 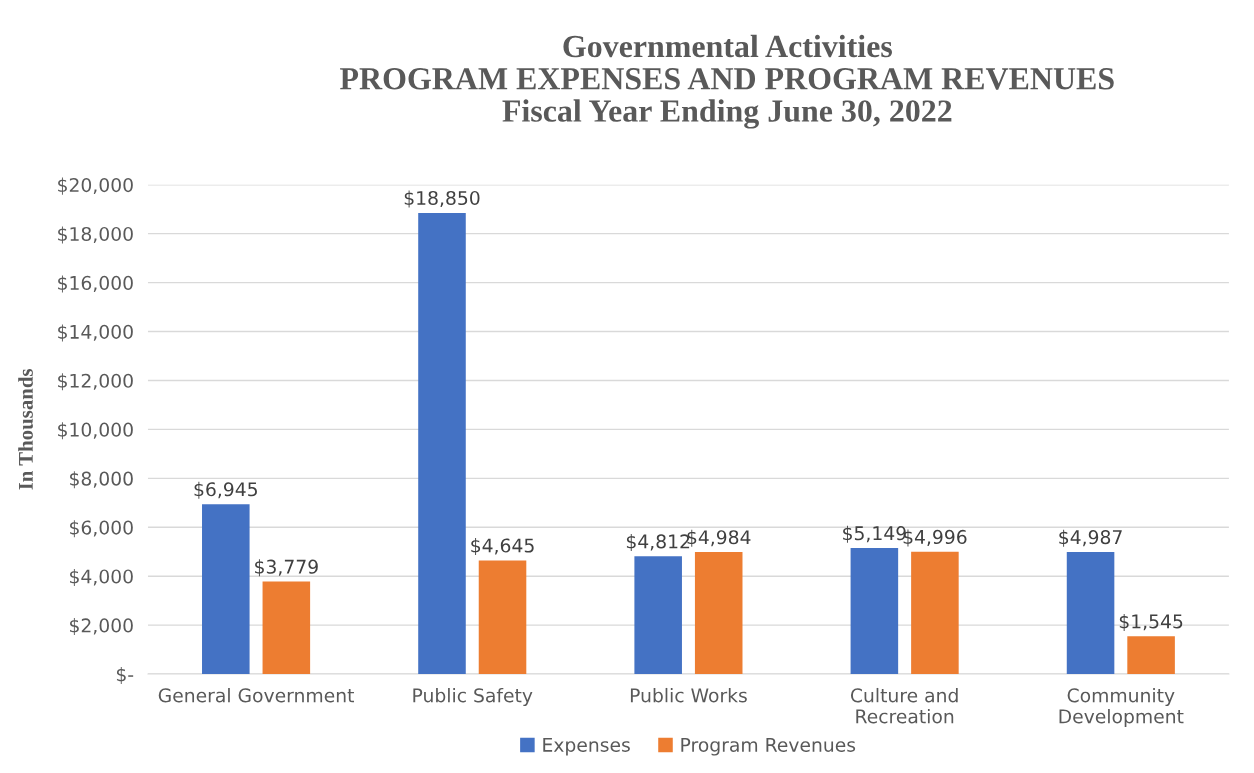 What do you see at coordinates (125, 675) in the screenshot?
I see `y-tick-label: $-` at bounding box center [125, 675].